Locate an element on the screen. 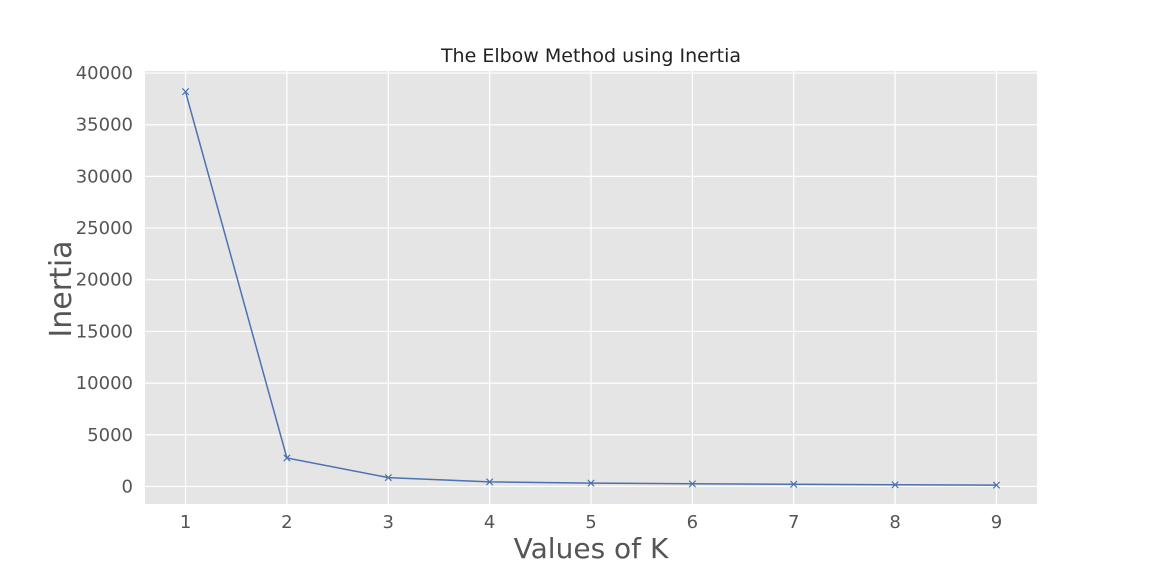 The height and width of the screenshot is (576, 1152). x-tick-label: 7 is located at coordinates (793, 522).